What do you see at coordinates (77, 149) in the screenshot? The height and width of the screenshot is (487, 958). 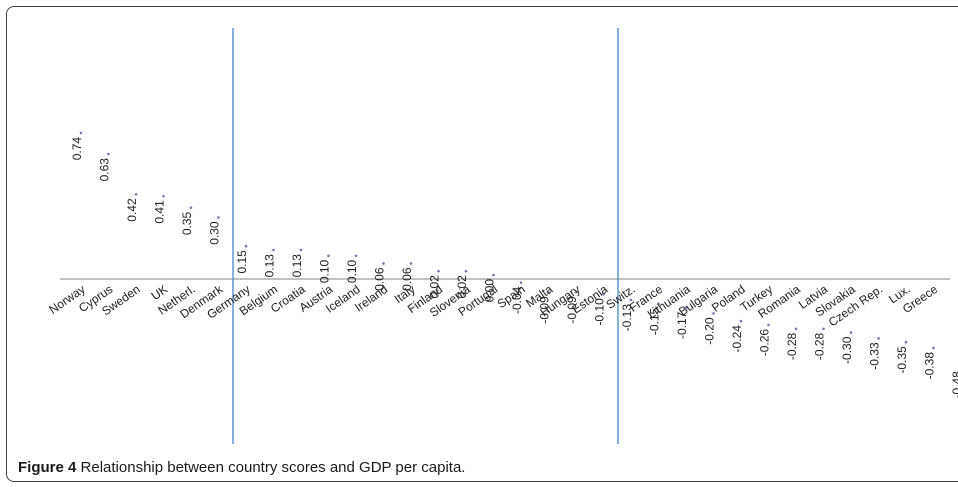 I see `data-label-1: 0.74` at bounding box center [77, 149].